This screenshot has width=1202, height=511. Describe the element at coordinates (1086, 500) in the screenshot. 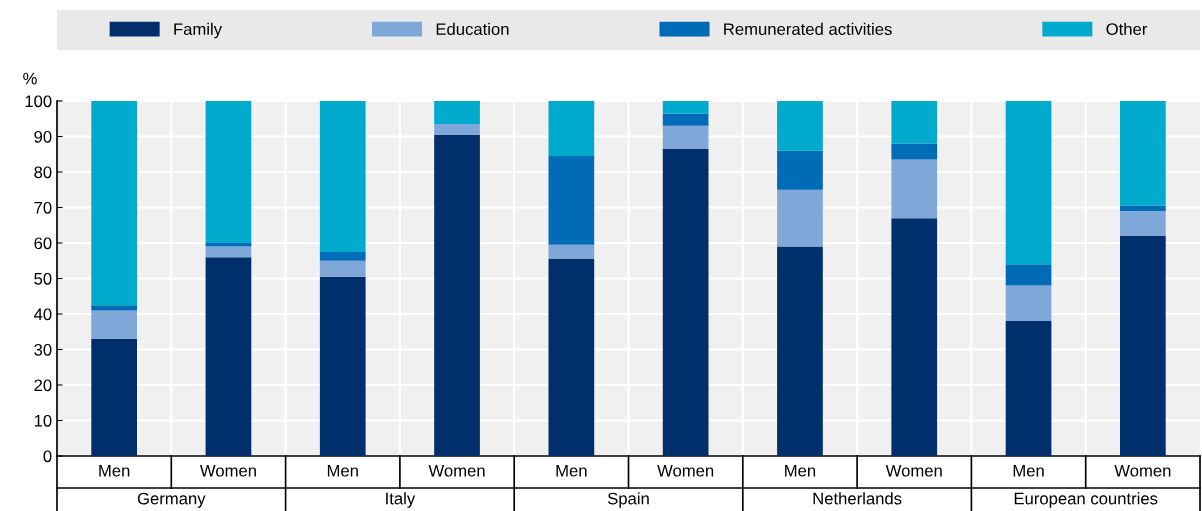

I see `text: European countries` at that location.